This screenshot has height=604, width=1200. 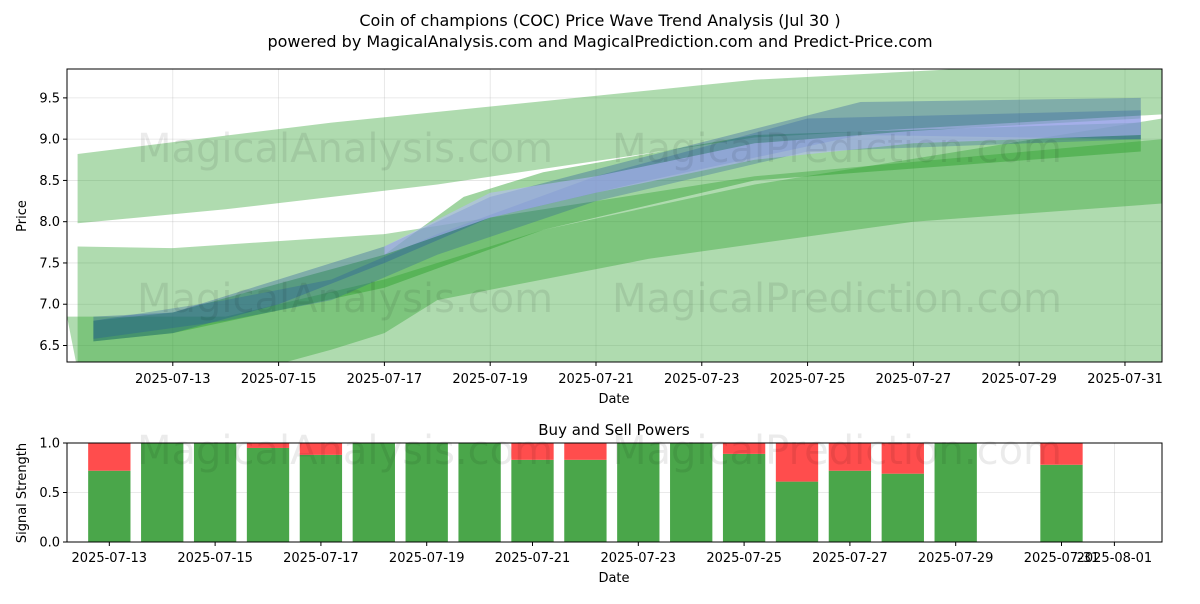 What do you see at coordinates (49, 346) in the screenshot?
I see `price-y-tick-label: 6.5` at bounding box center [49, 346].